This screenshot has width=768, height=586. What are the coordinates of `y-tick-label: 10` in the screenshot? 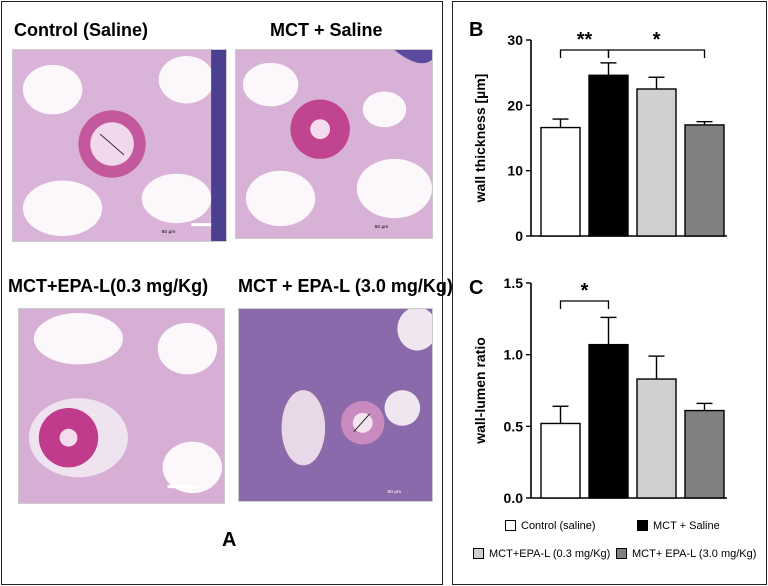 It's located at (515, 171).